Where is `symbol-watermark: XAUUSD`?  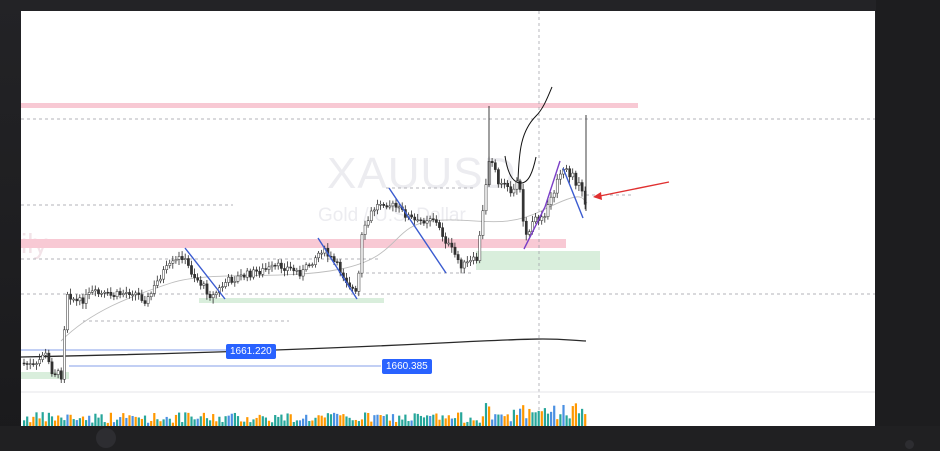
symbol-watermark: XAUUSD is located at coordinates (422, 173).